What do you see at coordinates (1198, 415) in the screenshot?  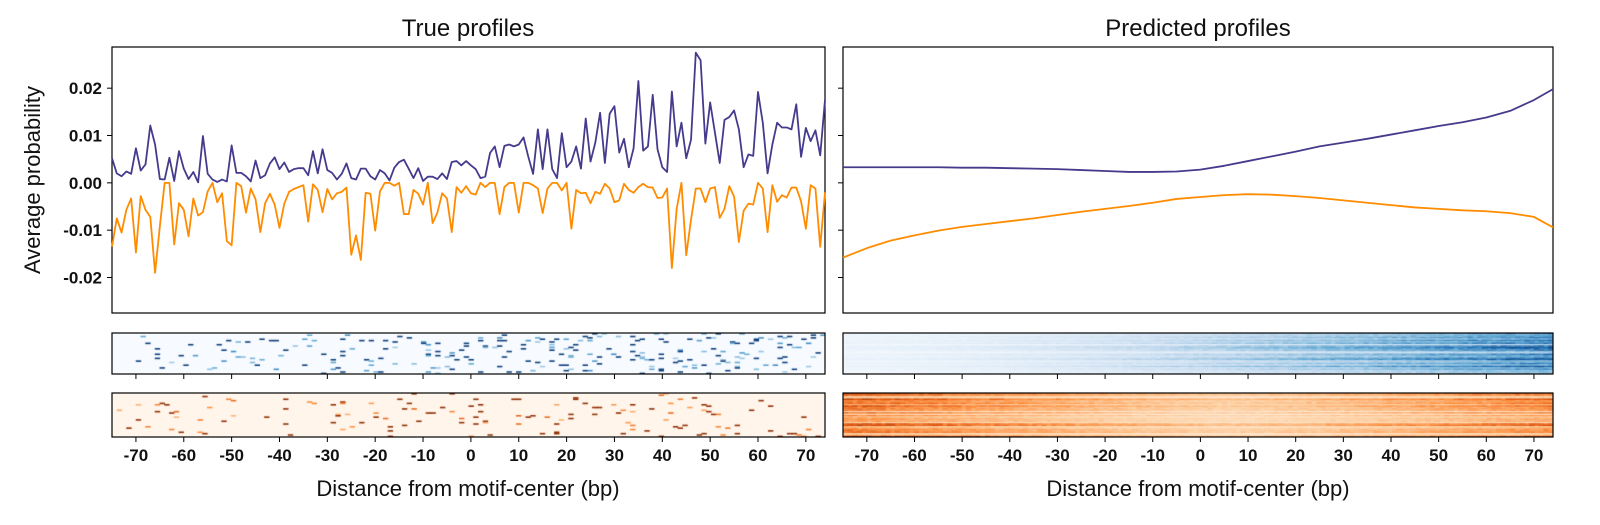 I see `predicted-negative-heatmap` at bounding box center [1198, 415].